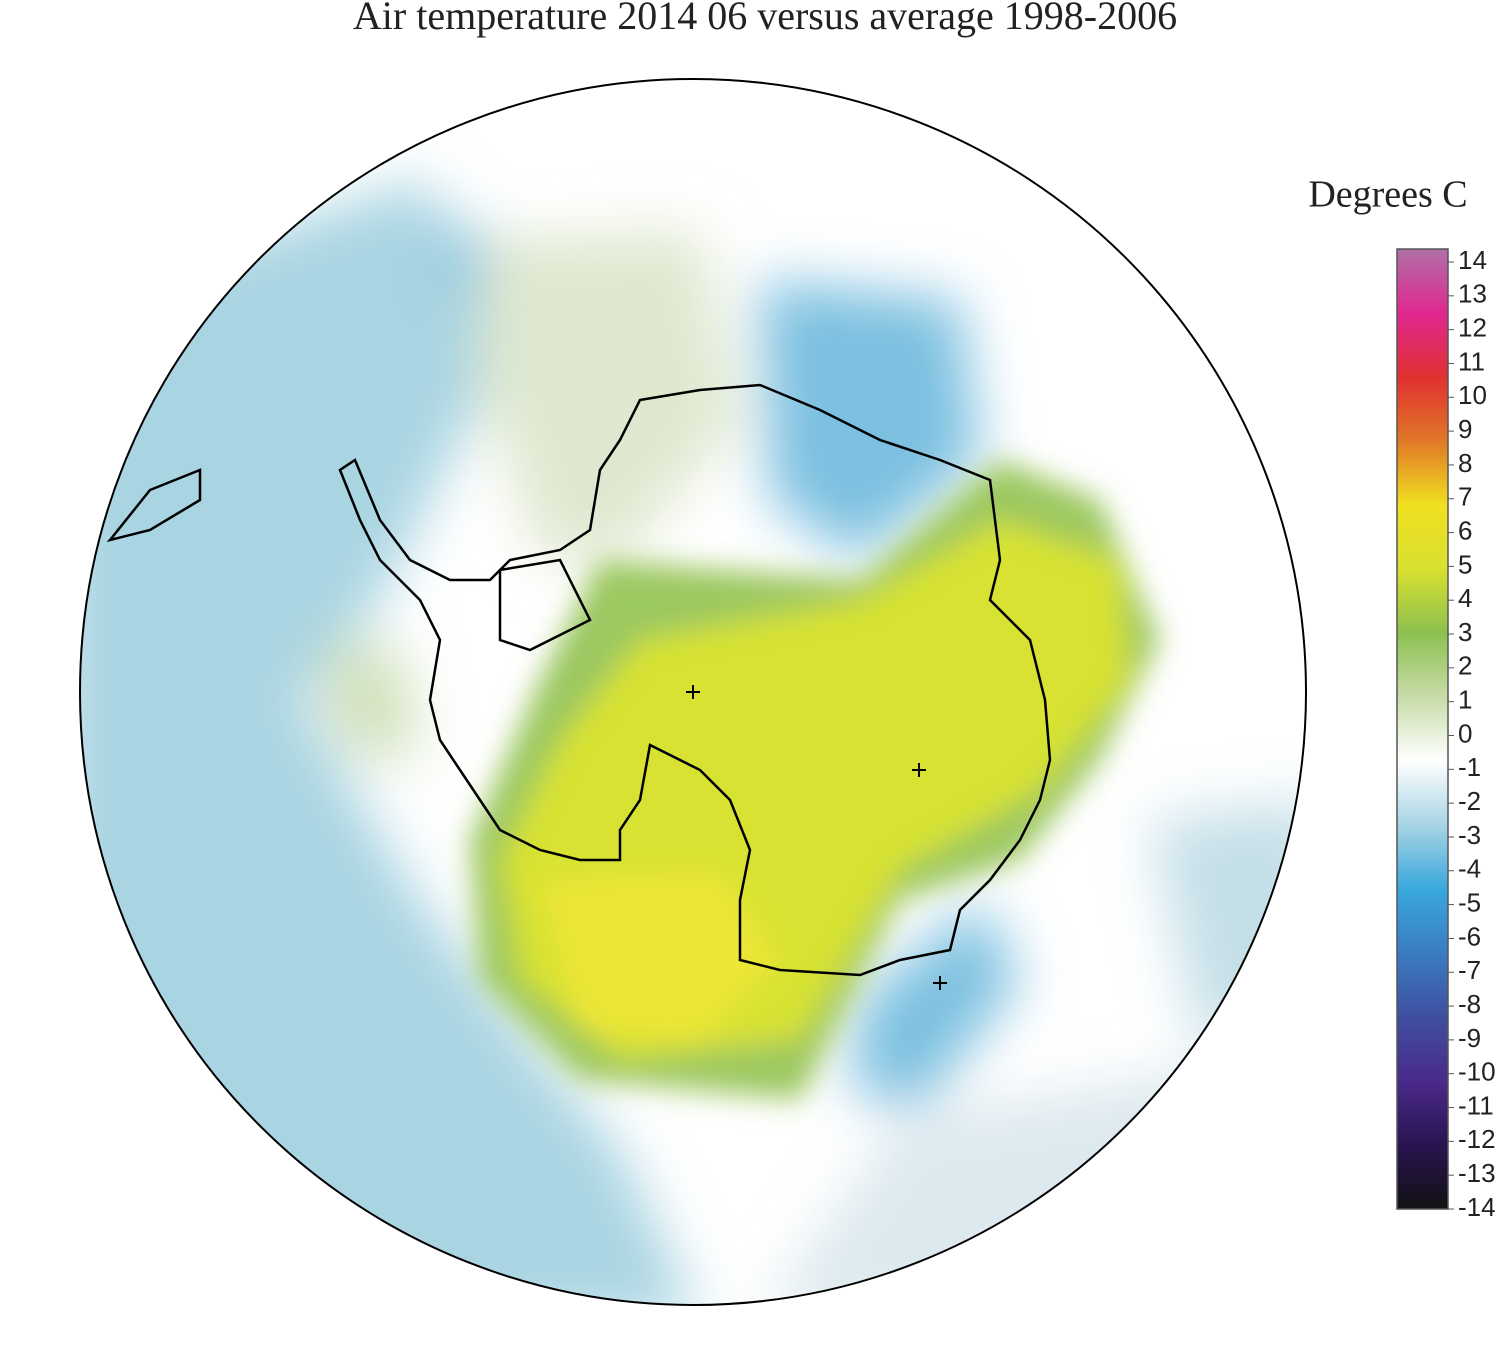  Describe the element at coordinates (1465, 530) in the screenshot. I see `colorbar-tick-label: 6` at that location.